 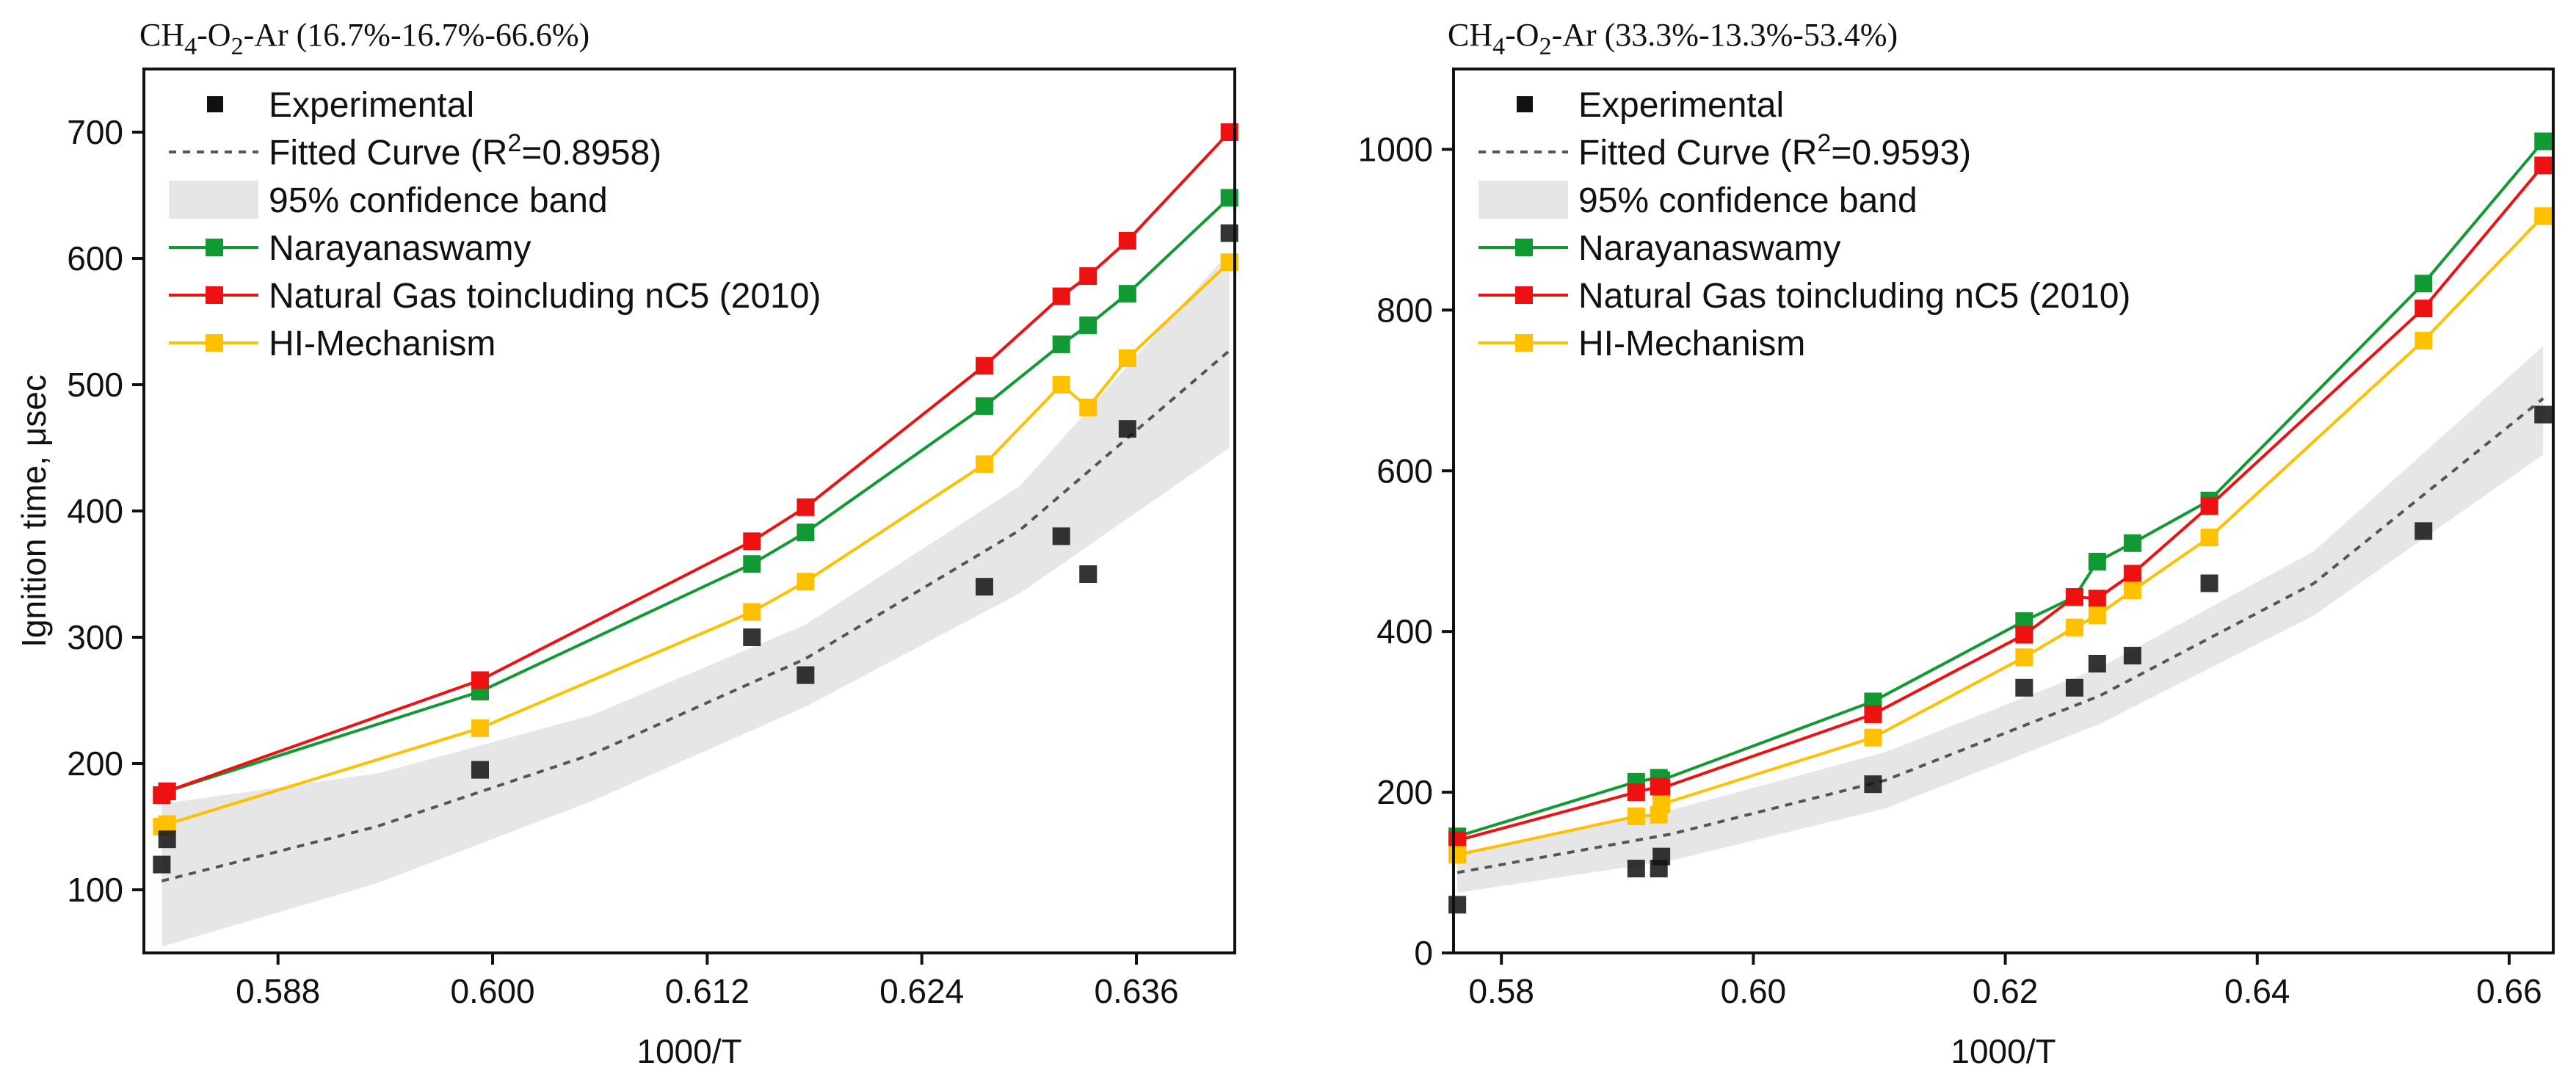 What do you see at coordinates (591, 154) in the screenshot?
I see `legend-fitted-suffix: =0.8958)` at bounding box center [591, 154].